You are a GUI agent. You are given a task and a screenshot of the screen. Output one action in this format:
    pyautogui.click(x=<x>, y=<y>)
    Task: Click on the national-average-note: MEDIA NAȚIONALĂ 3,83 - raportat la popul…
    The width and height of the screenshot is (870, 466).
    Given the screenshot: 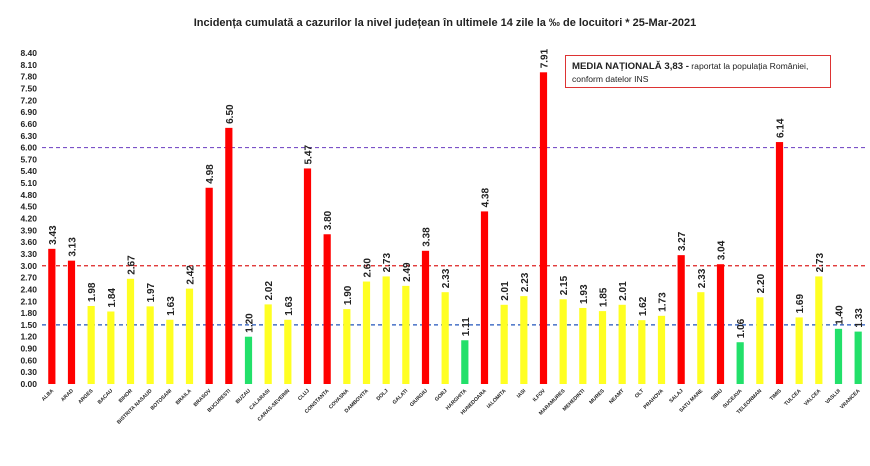 What is the action you would take?
    pyautogui.click(x=698, y=71)
    